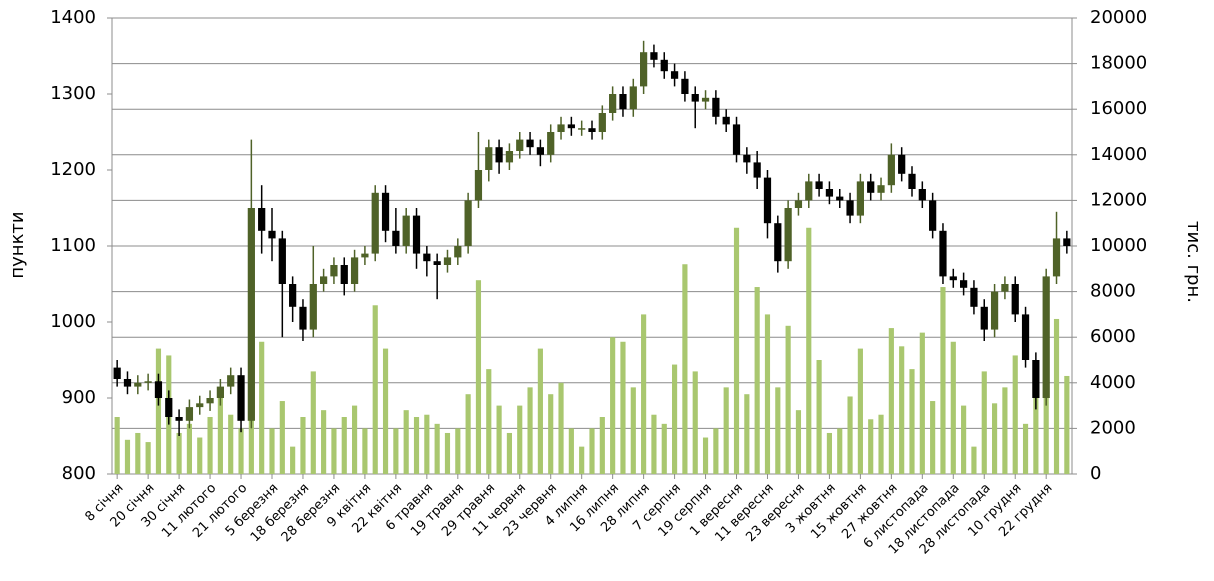 Image resolution: width=1214 pixels, height=581 pixels. I want to click on y-tick-label: 1300, so click(73, 93).